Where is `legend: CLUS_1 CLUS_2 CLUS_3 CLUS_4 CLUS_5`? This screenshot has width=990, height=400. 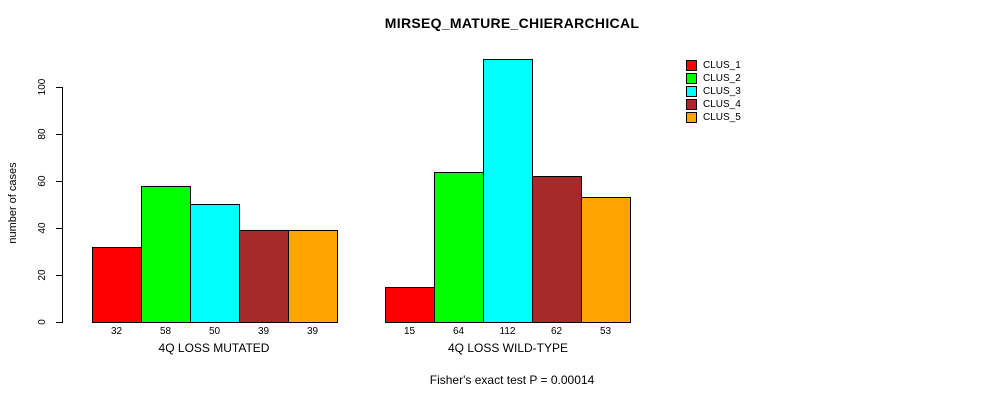
legend: CLUS_1 CLUS_2 CLUS_3 CLUS_4 CLUS_5 is located at coordinates (713, 91).